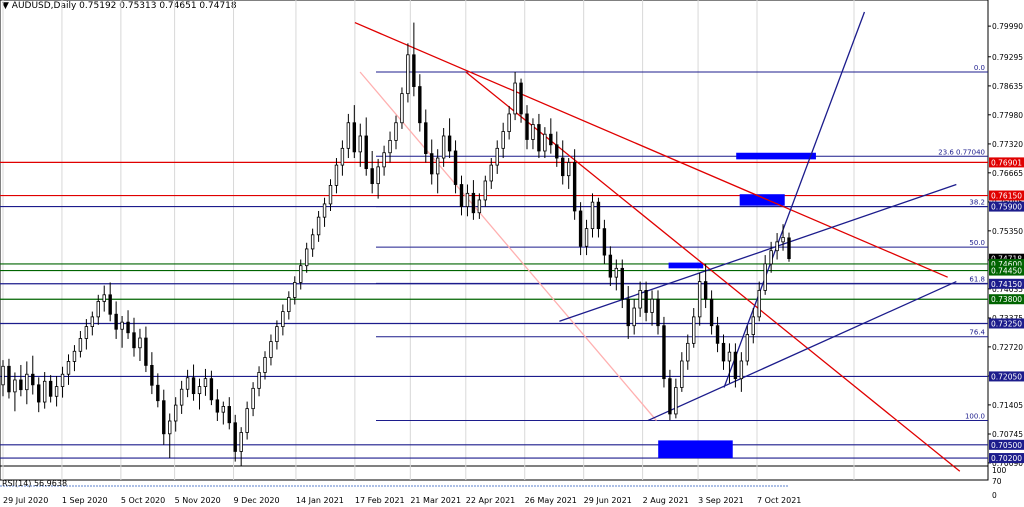 The image size is (1024, 507). Describe the element at coordinates (1006, 271) in the screenshot. I see `price-label-text: 0.74450` at that location.